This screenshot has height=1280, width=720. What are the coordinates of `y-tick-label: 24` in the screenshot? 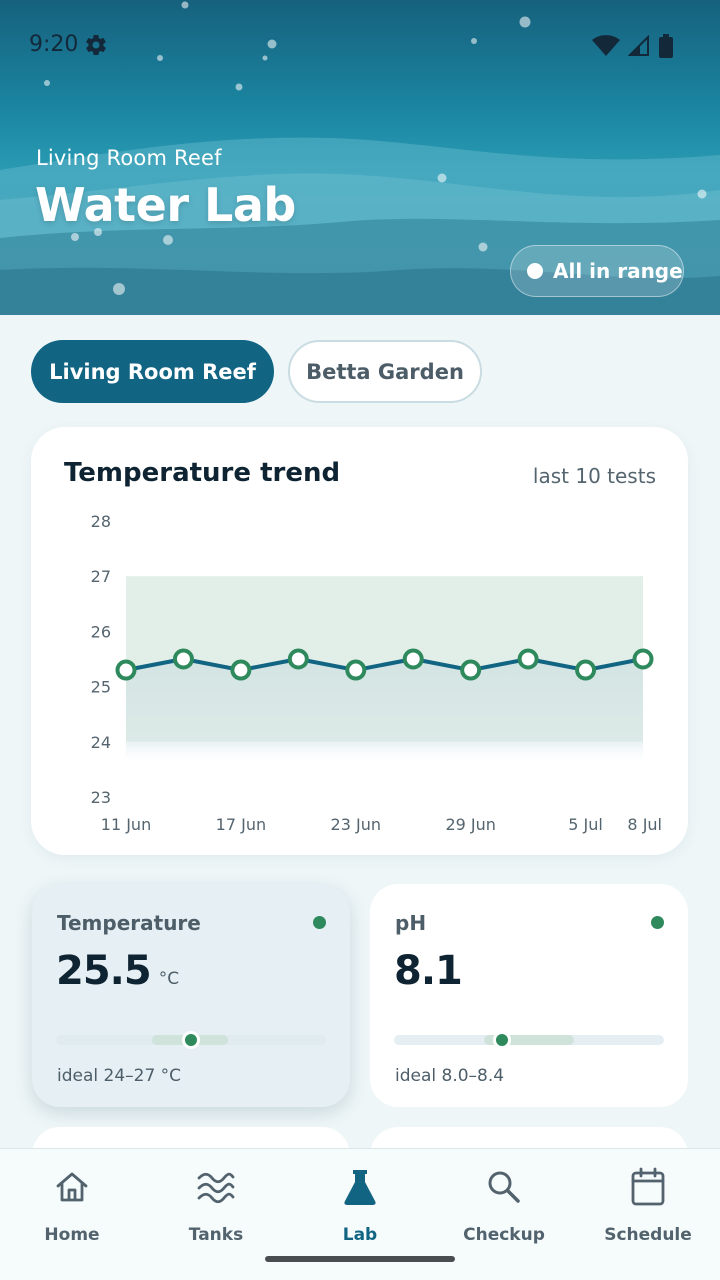 It's located at (101, 742).